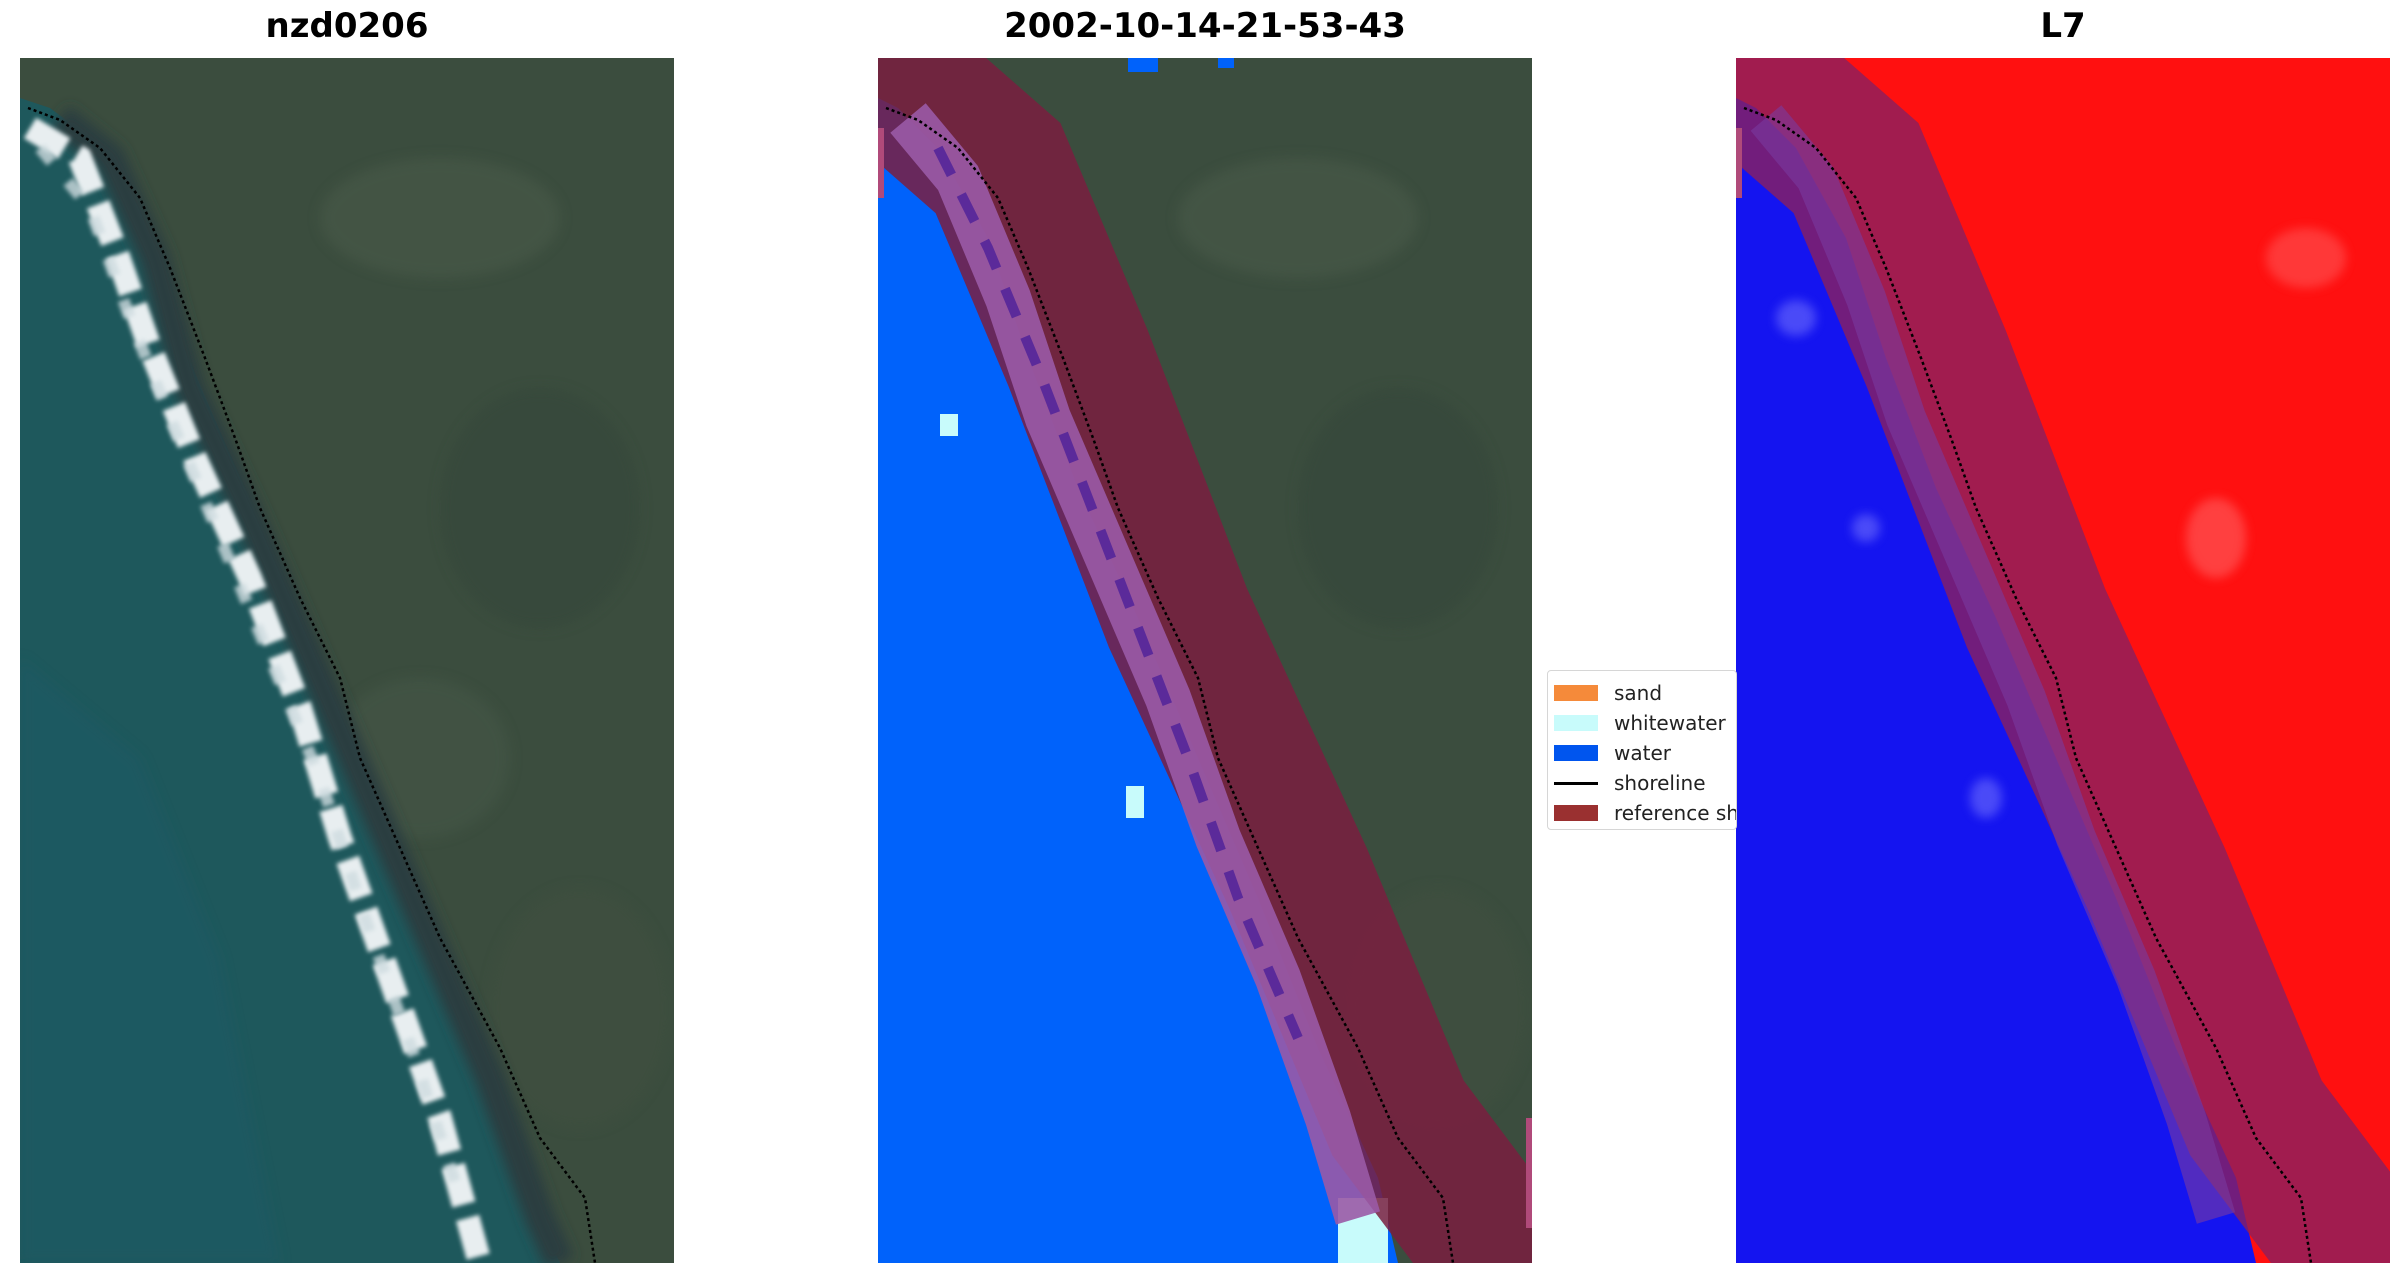 This screenshot has width=2408, height=1283. What do you see at coordinates (1660, 783) in the screenshot?
I see `legend-label: shoreline` at bounding box center [1660, 783].